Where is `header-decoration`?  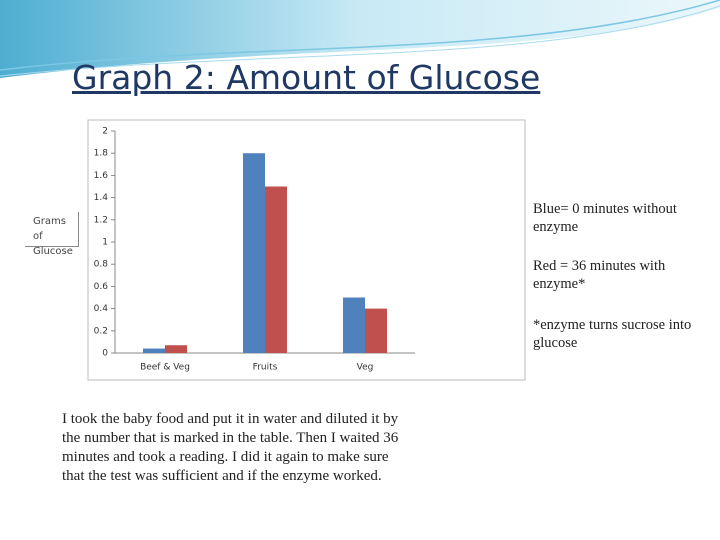
header-decoration is located at coordinates (360, 39).